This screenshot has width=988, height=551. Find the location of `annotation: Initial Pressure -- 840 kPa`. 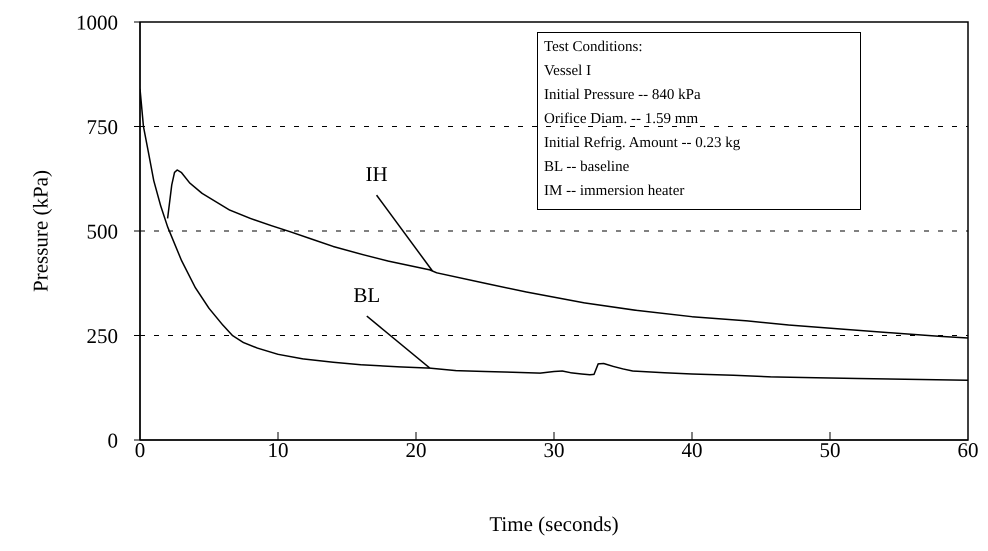

annotation: Initial Pressure -- 840 kPa is located at coordinates (623, 95).